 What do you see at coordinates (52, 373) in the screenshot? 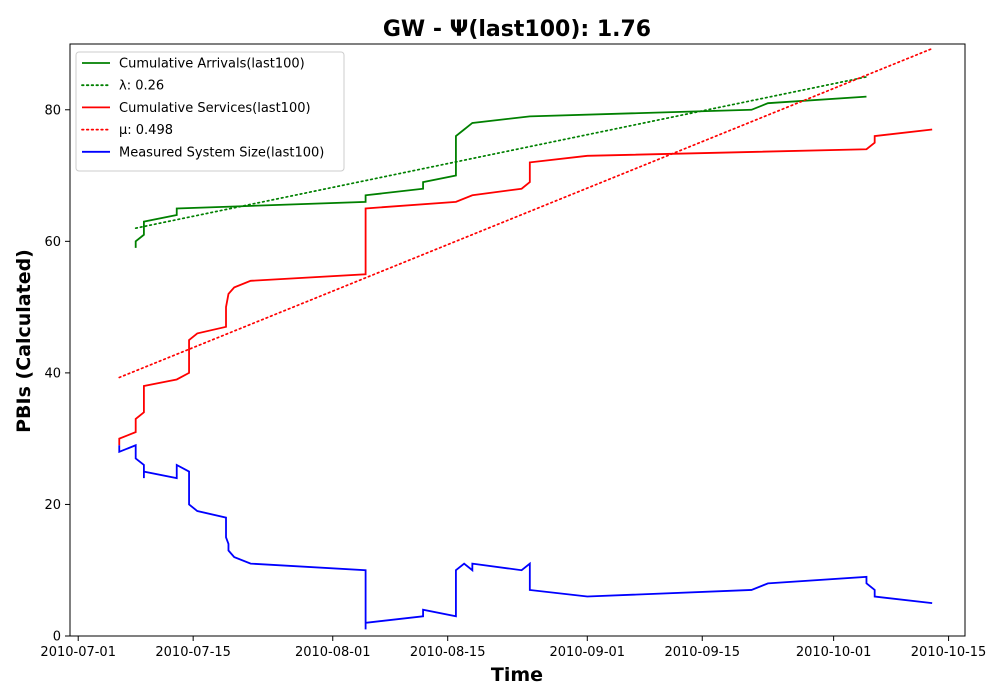
I see `y-tick-label-2: 40` at bounding box center [52, 373].